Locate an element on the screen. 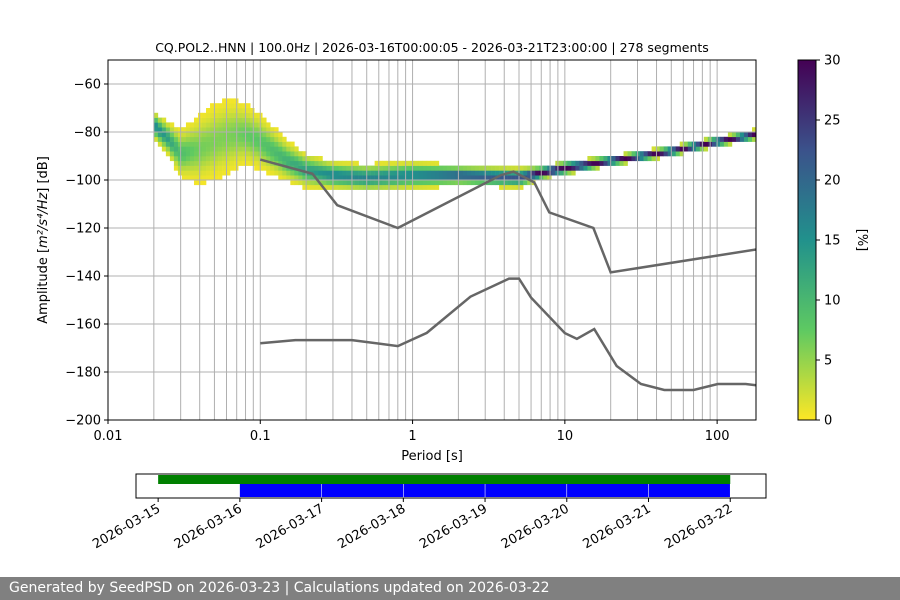 Image resolution: width=900 pixels, height=600 pixels. timeline-tick-label: 2026-03-15 is located at coordinates (126, 526).